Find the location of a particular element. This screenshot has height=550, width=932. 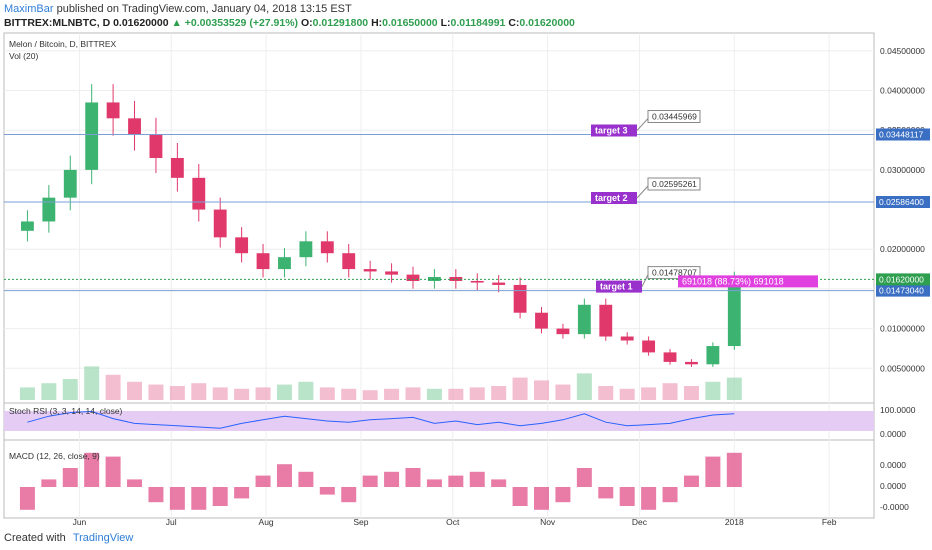

macd-pane is located at coordinates (439, 479).